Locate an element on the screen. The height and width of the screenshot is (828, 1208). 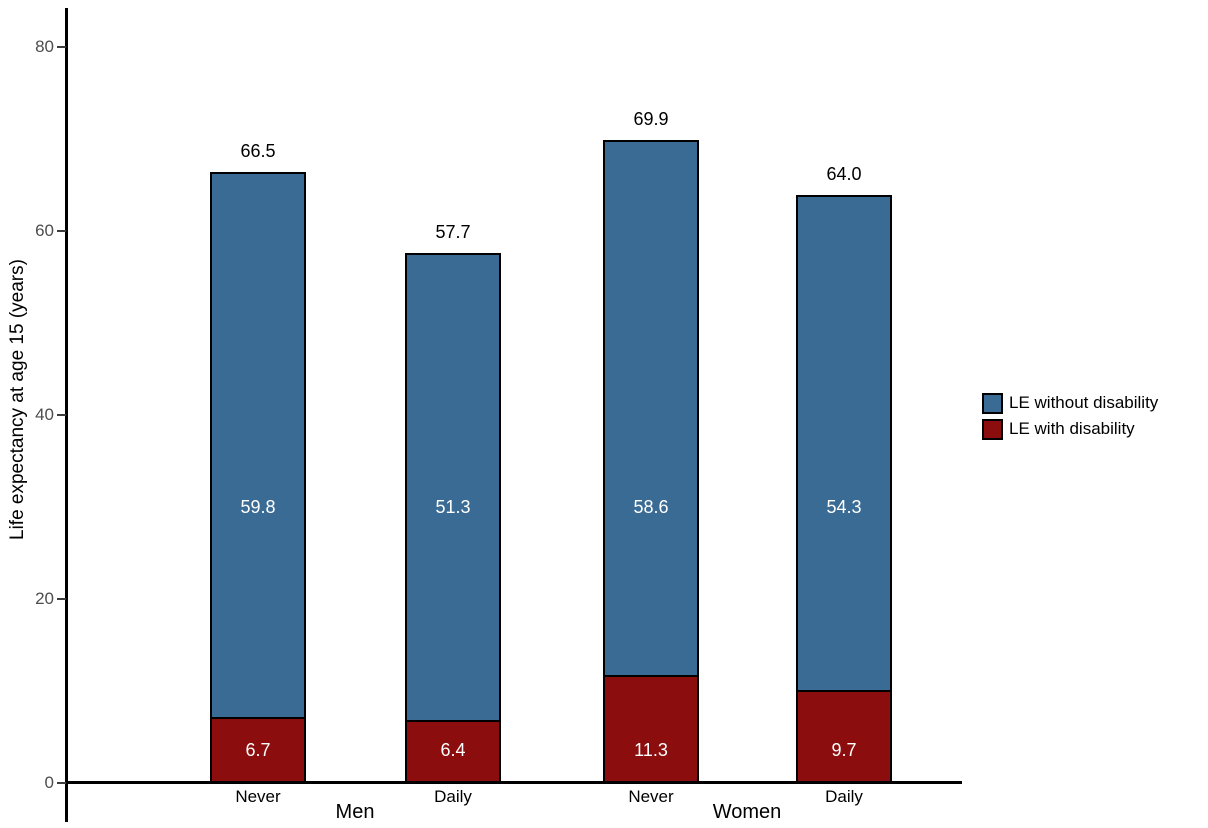
y-axis-line is located at coordinates (66, 415).